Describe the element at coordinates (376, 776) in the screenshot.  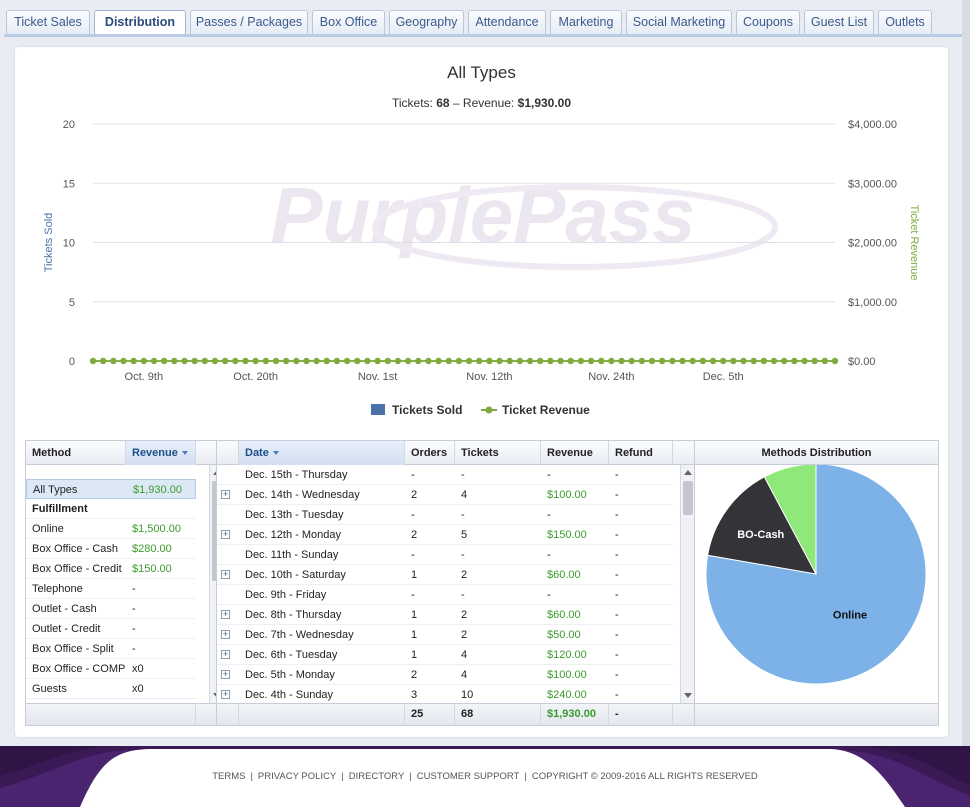
I see `footer-link-directory: DIRECTORY` at that location.